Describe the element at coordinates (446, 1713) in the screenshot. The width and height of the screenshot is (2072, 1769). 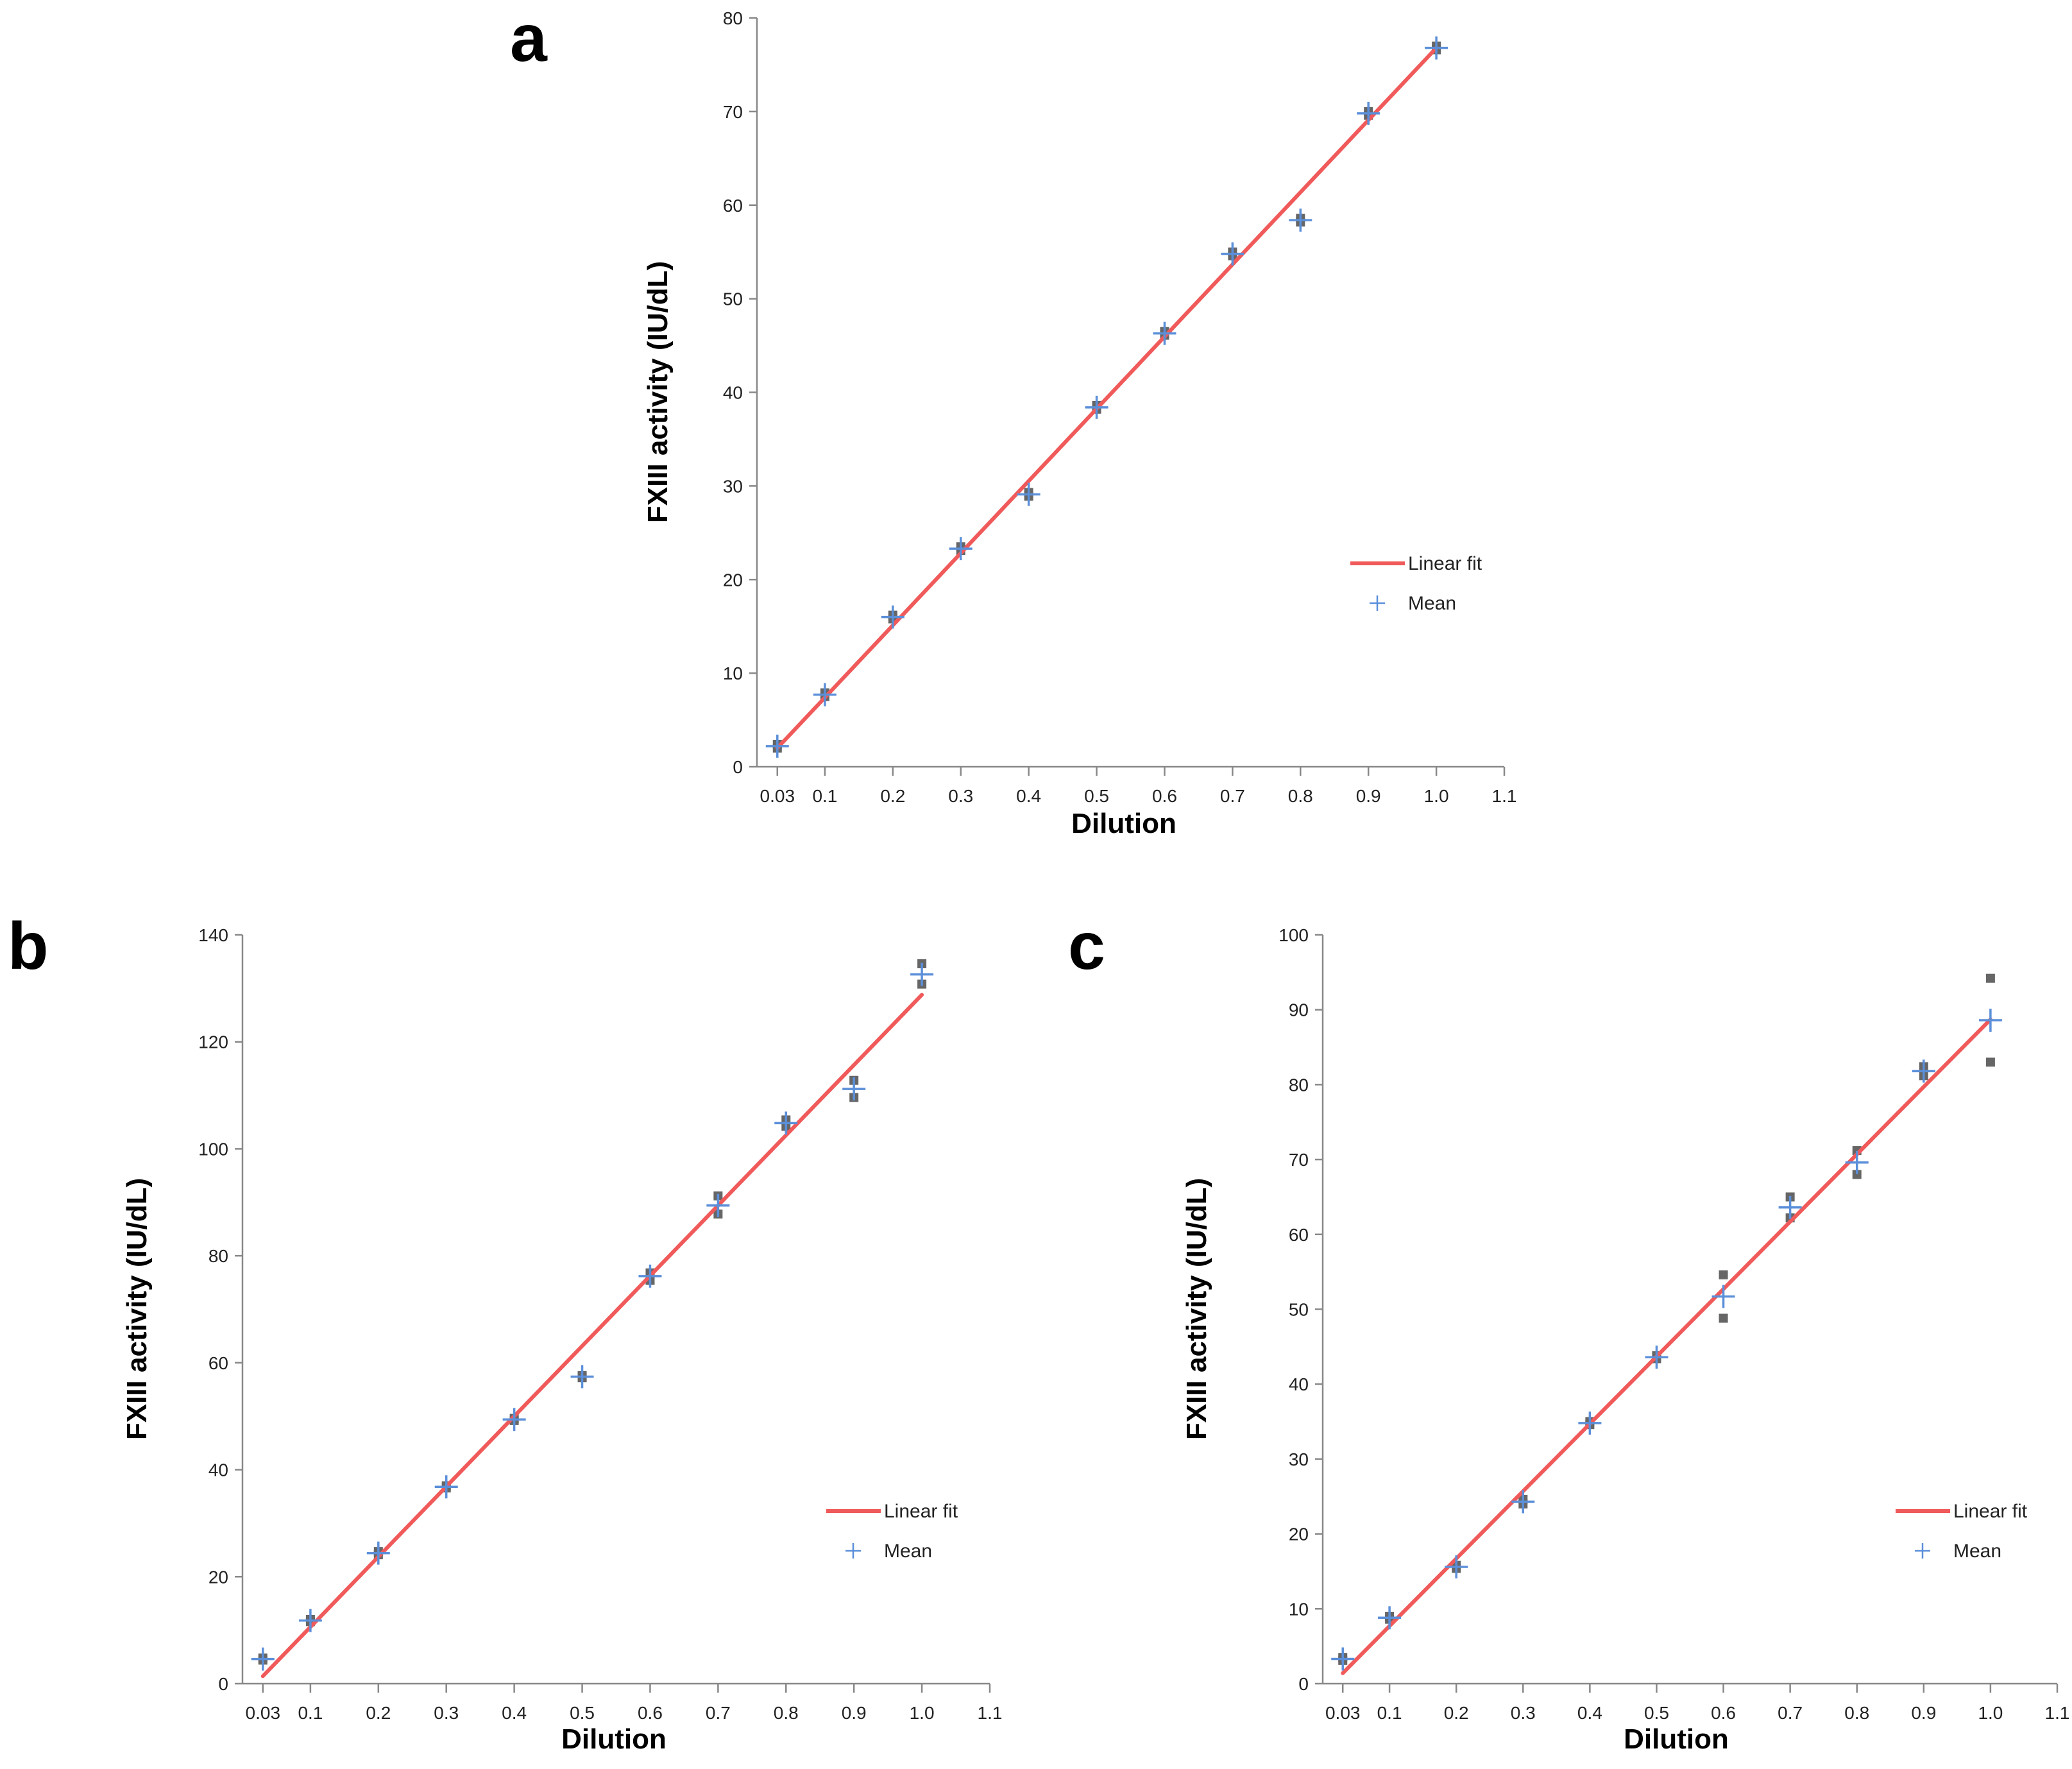
I see `x-tick-label: 0.3` at that location.